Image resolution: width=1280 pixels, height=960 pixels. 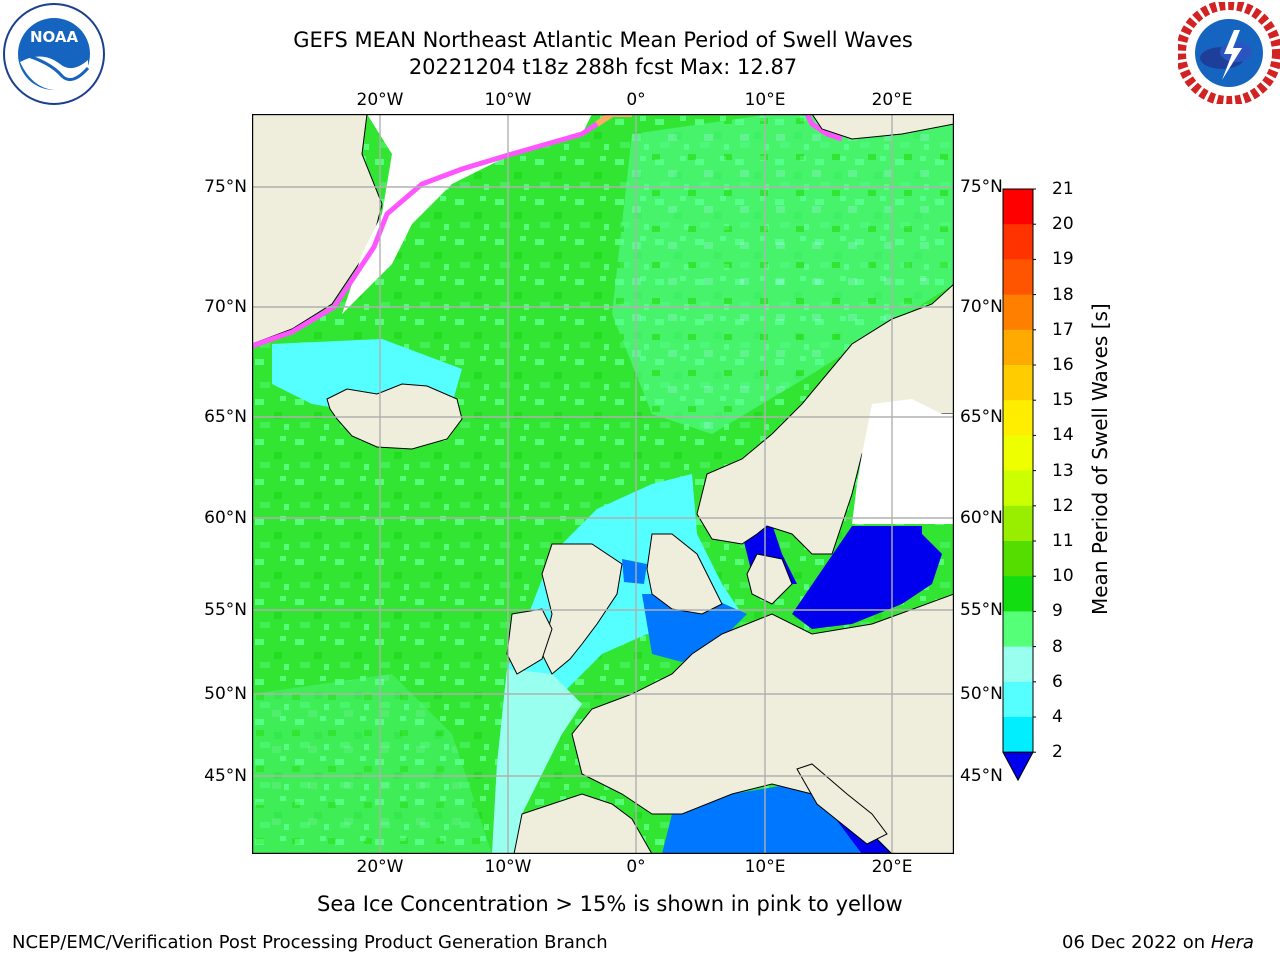 What do you see at coordinates (1136, 942) in the screenshot?
I see `footer-date-text: 06 Dec 2022 on` at bounding box center [1136, 942].